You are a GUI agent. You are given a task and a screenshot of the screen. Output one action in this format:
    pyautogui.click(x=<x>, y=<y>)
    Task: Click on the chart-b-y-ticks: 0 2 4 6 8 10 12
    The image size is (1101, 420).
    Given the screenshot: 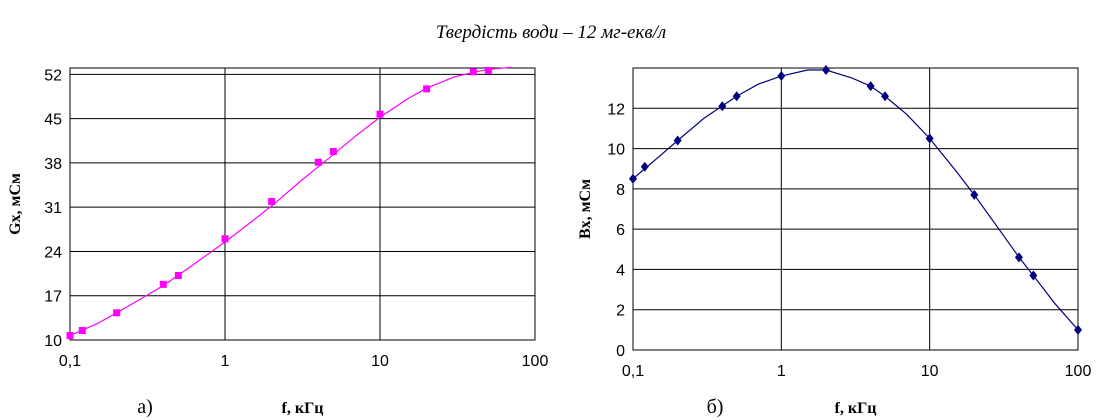 What is the action you would take?
    pyautogui.click(x=616, y=230)
    